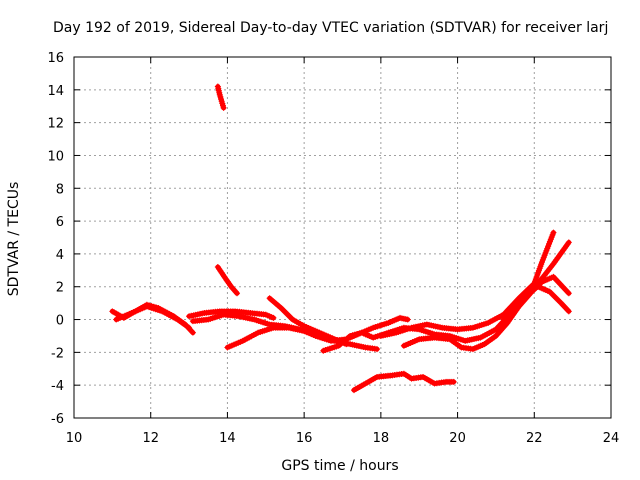  I want to click on y-tick-label: 0, so click(60, 321).